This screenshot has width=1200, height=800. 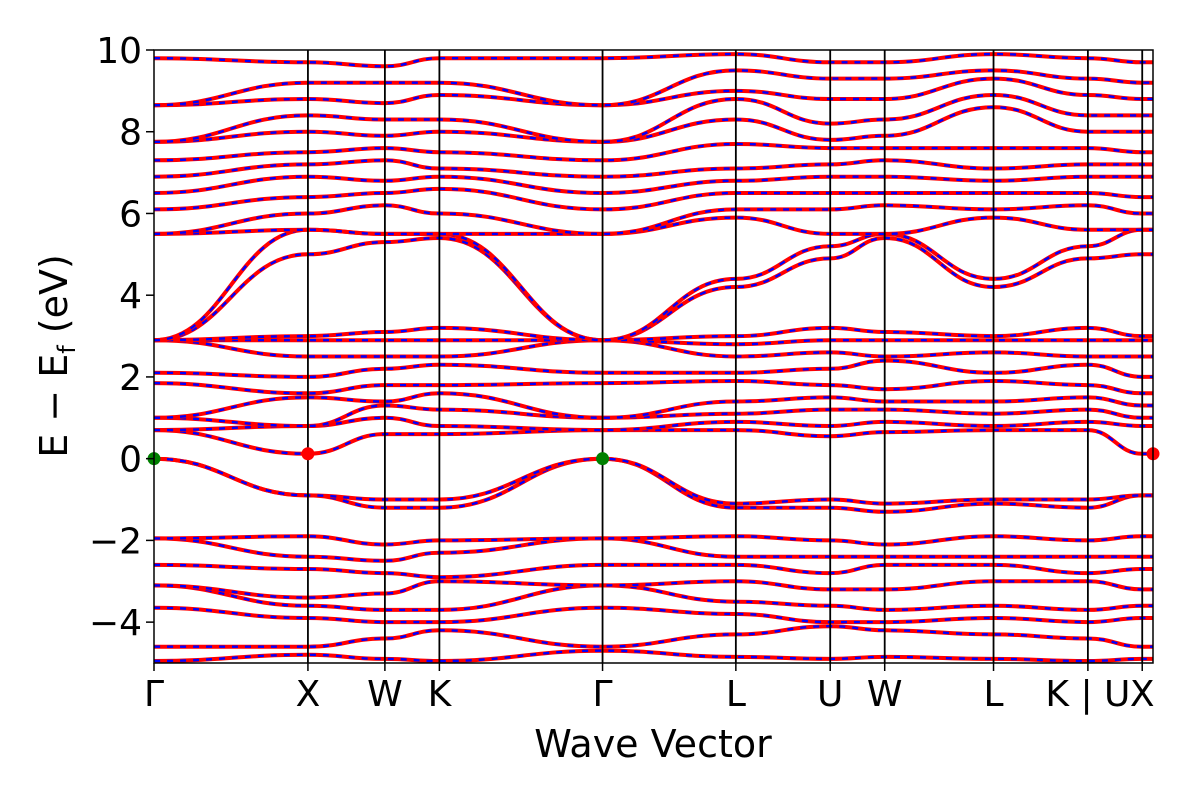 I want to click on y-tick-label: 2, so click(x=130, y=378).